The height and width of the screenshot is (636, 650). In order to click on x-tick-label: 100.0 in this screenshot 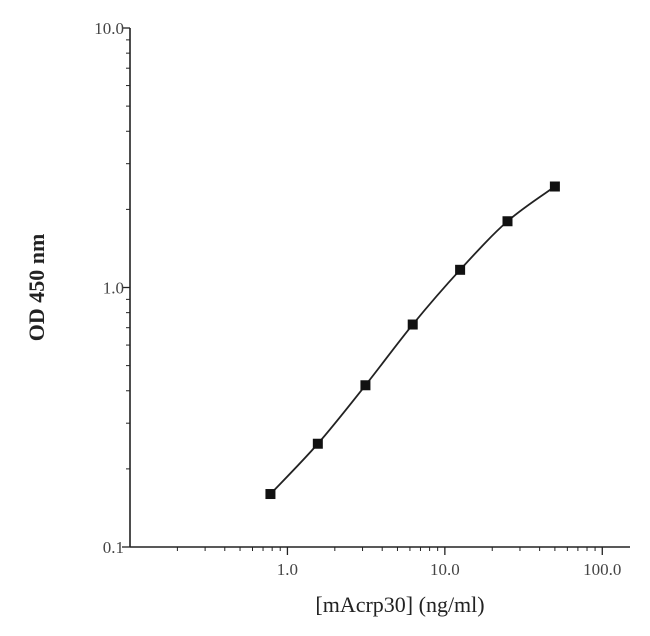, I will do `click(602, 569)`.